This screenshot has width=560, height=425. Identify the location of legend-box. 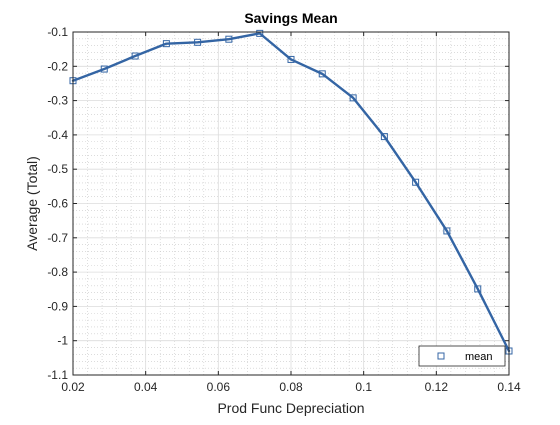
(462, 356).